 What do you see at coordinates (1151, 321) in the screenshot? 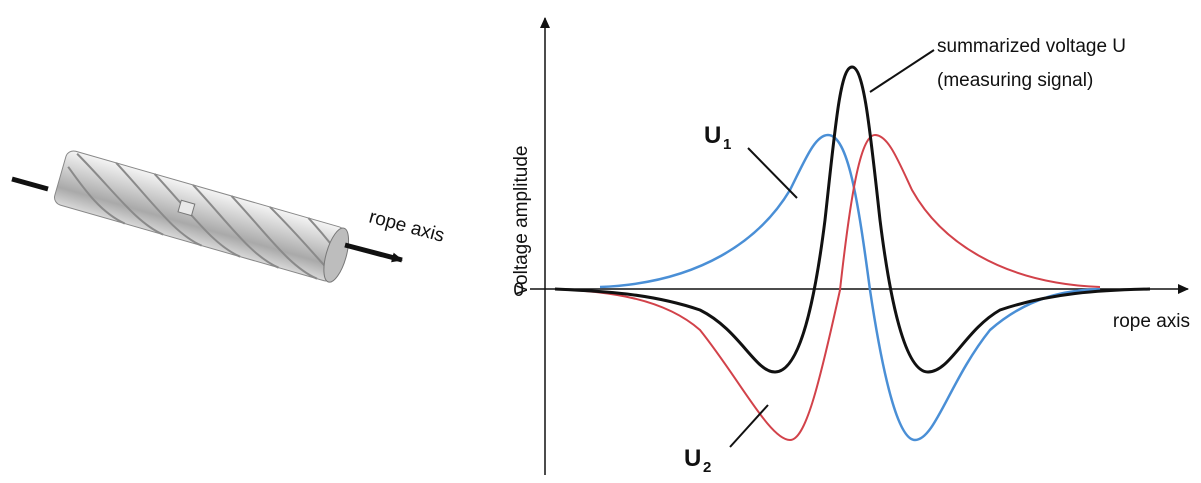
I see `x-axis-label: rope axis` at bounding box center [1151, 321].